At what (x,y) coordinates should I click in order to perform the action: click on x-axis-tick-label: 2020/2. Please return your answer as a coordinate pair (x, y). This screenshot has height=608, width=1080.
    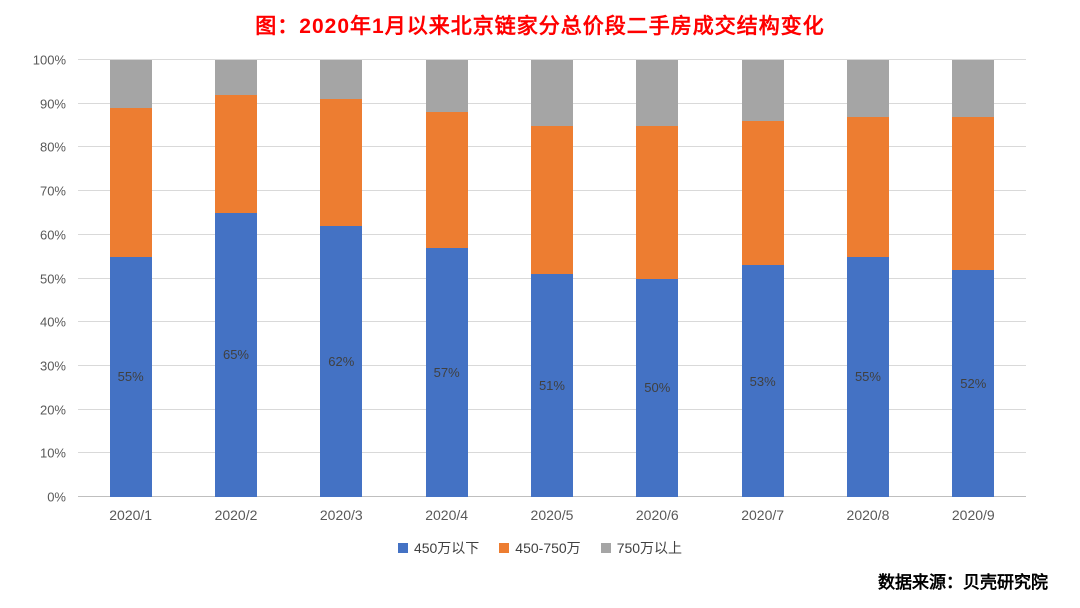
    Looking at the image, I should click on (236, 515).